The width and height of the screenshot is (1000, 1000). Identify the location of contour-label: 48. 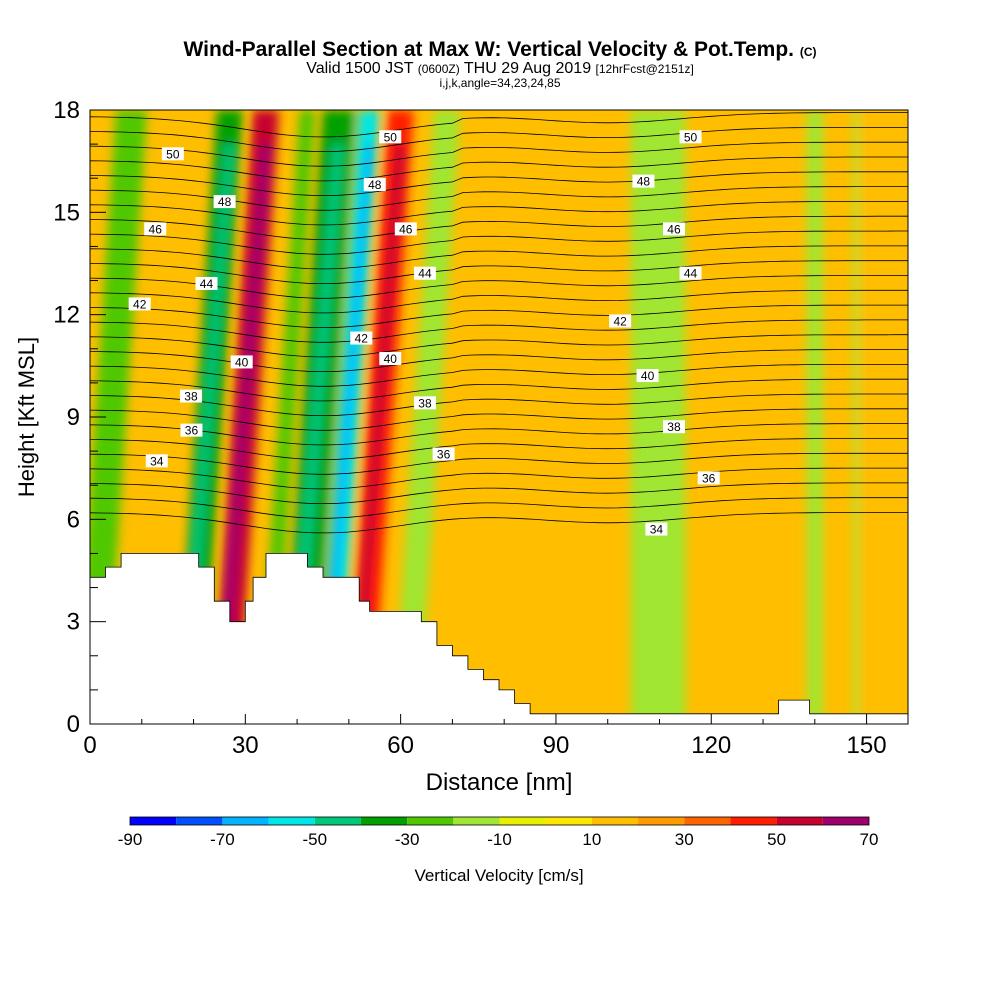
(374, 185).